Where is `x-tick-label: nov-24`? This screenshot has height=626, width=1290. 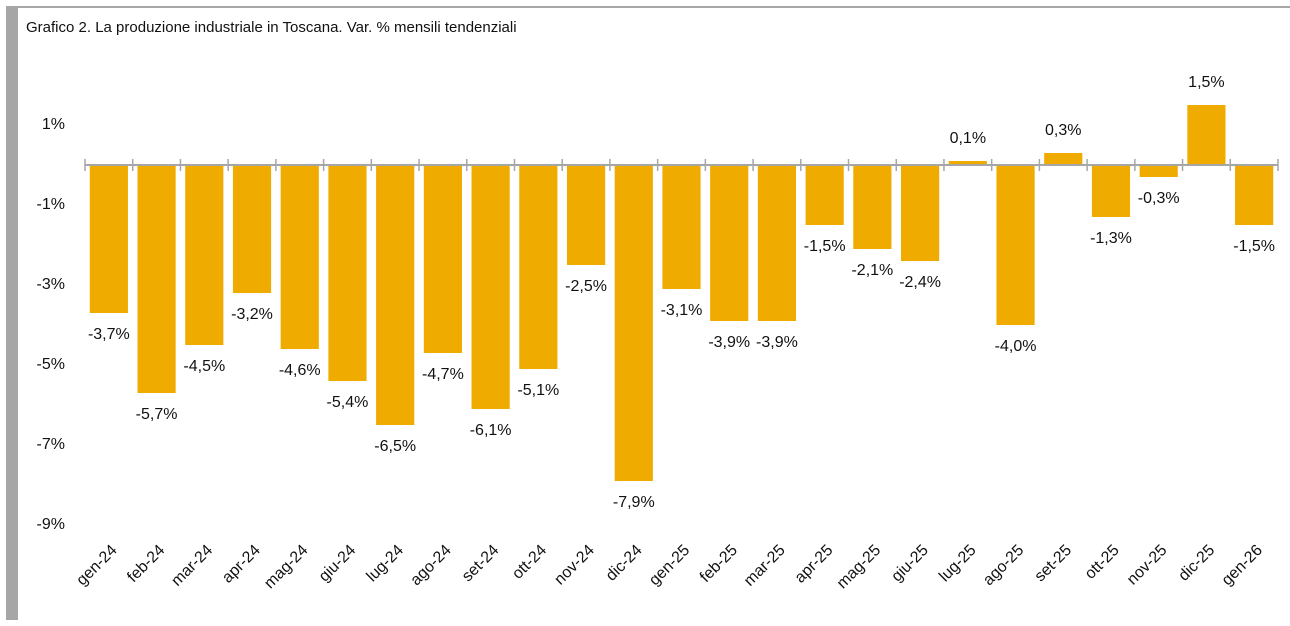
x-tick-label: nov-24 is located at coordinates (574, 565).